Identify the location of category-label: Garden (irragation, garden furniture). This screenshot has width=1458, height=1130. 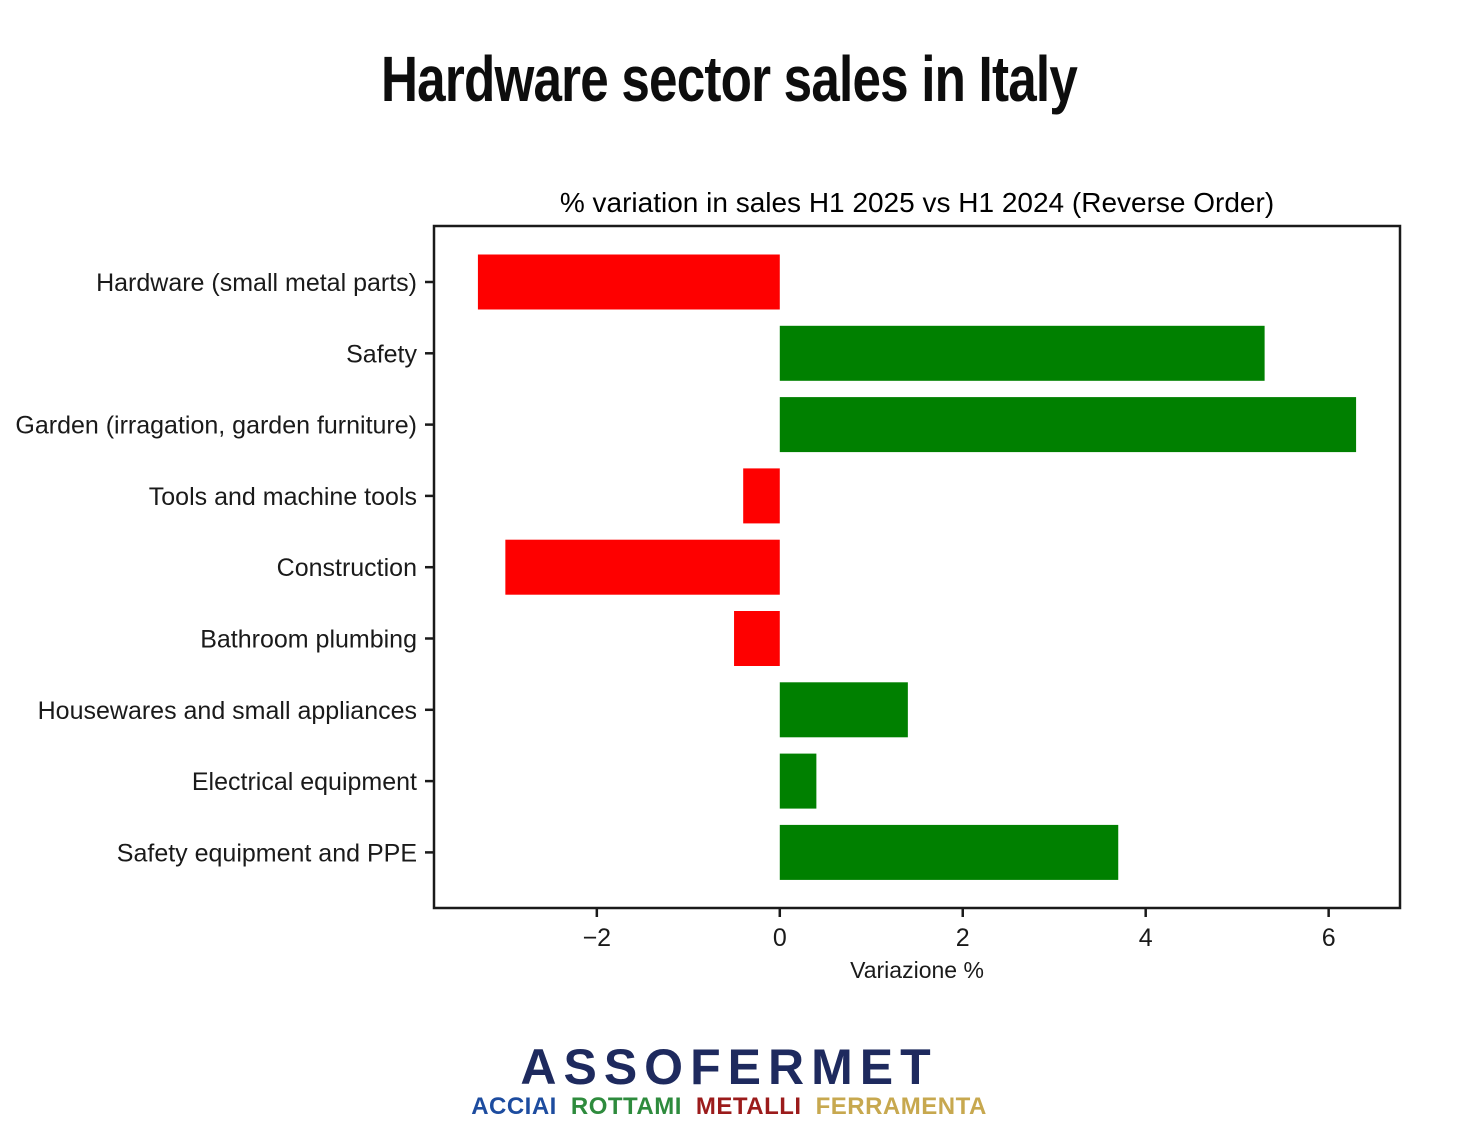
(216, 426).